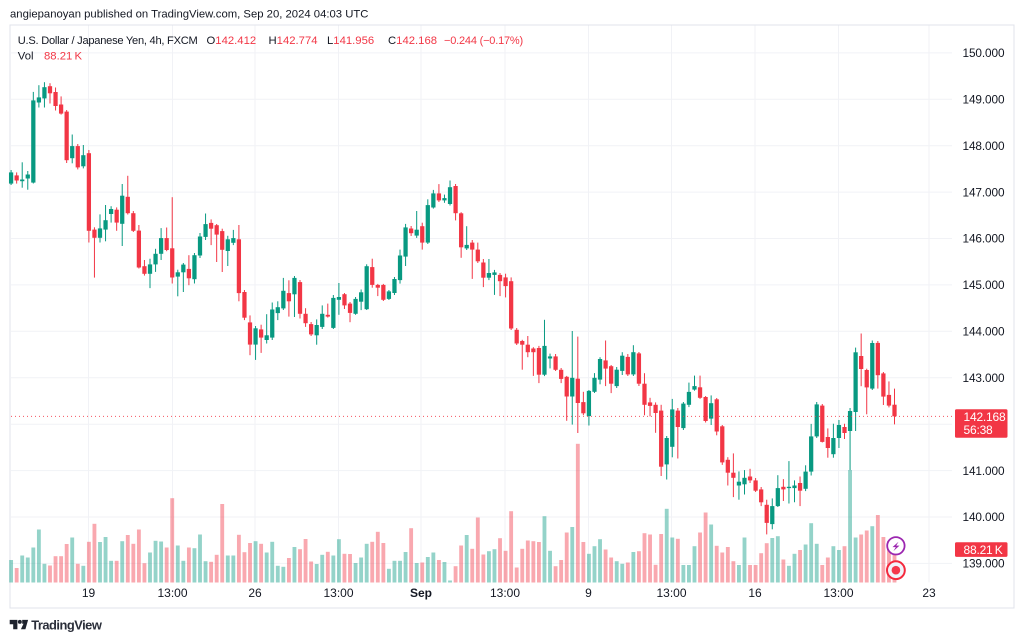 Image resolution: width=1024 pixels, height=641 pixels. I want to click on svg-text: 144.000, so click(984, 332).